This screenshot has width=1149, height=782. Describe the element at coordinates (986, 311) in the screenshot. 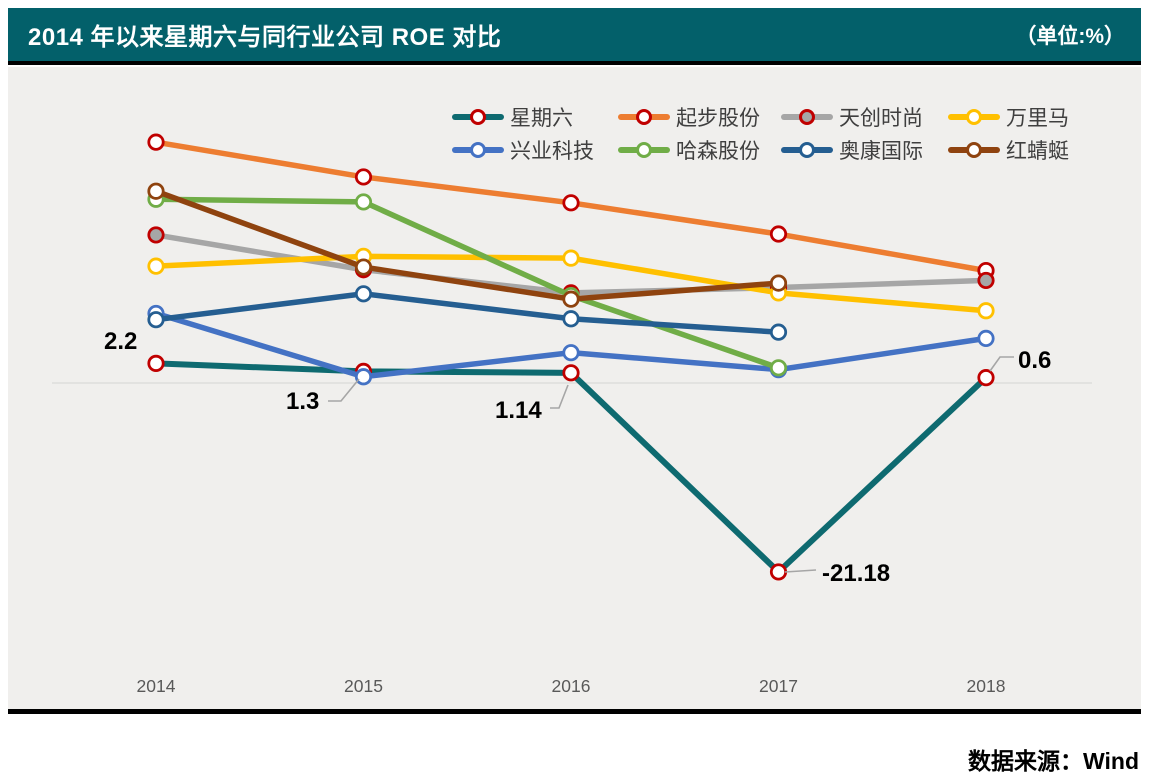

I see `series-marker-万里马-2018` at that location.